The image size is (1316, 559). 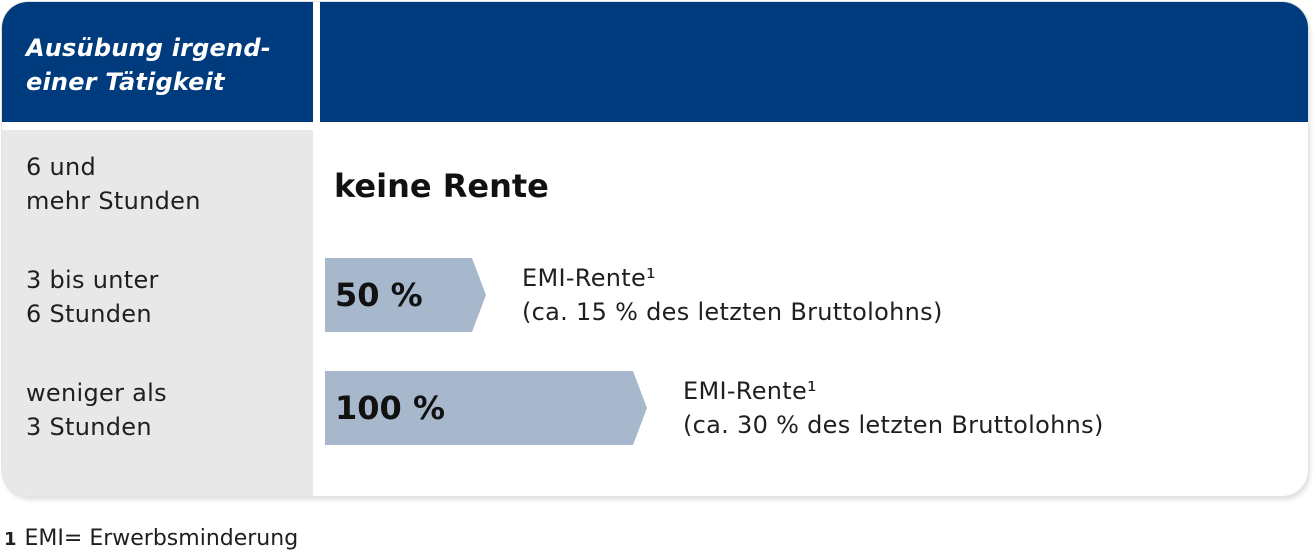 I want to click on pension-detail: (ca. 15 % des letzten Bruttolohns), so click(x=732, y=312).